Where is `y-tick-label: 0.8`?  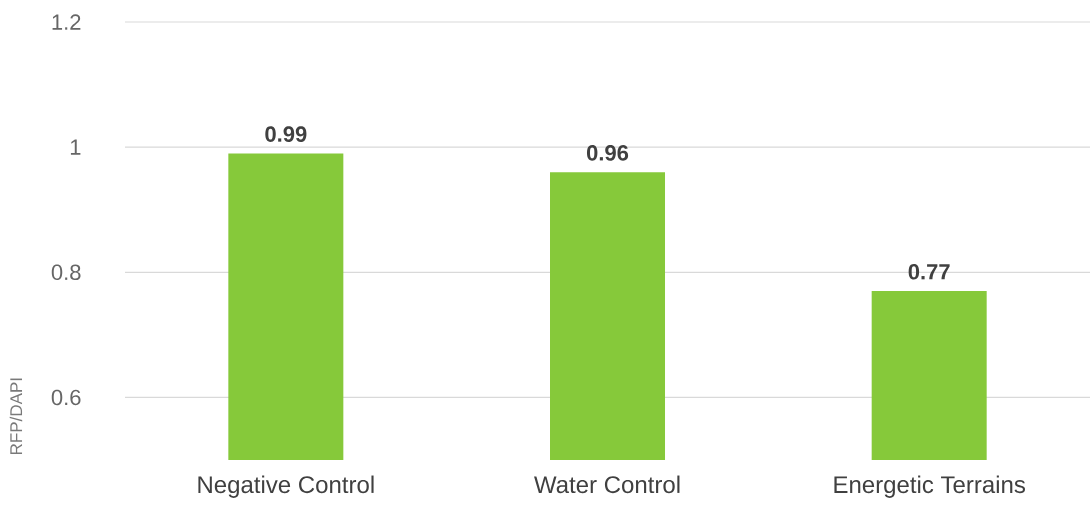
y-tick-label: 0.8 is located at coordinates (66, 272).